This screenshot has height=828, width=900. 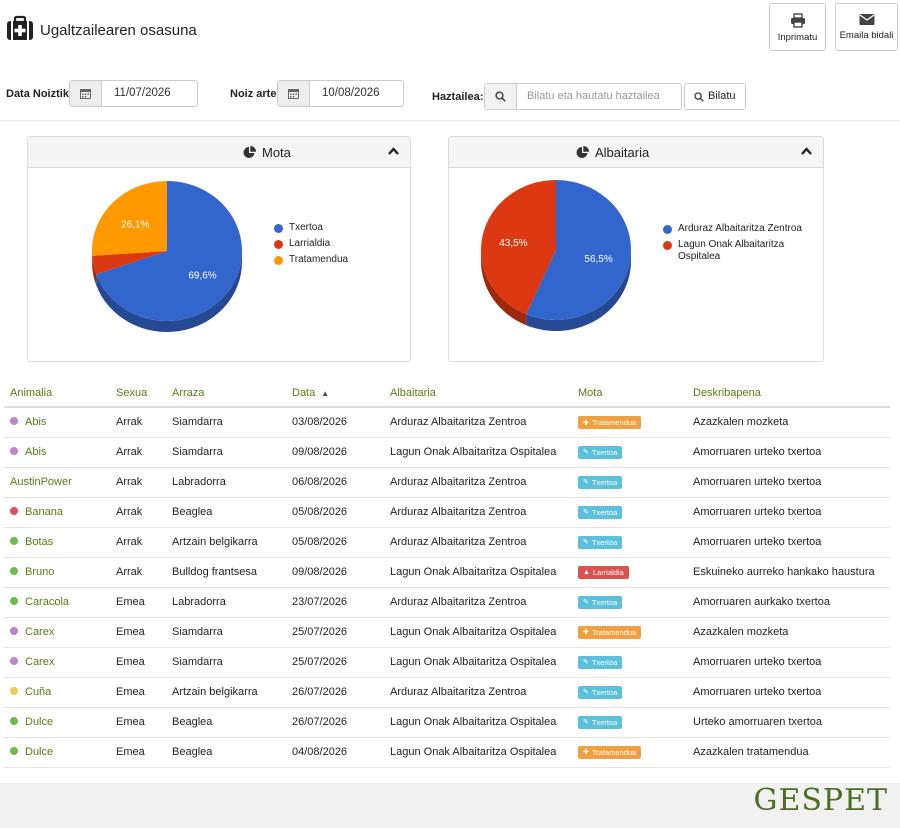 I want to click on legend-item: Txertoa, so click(x=311, y=228).